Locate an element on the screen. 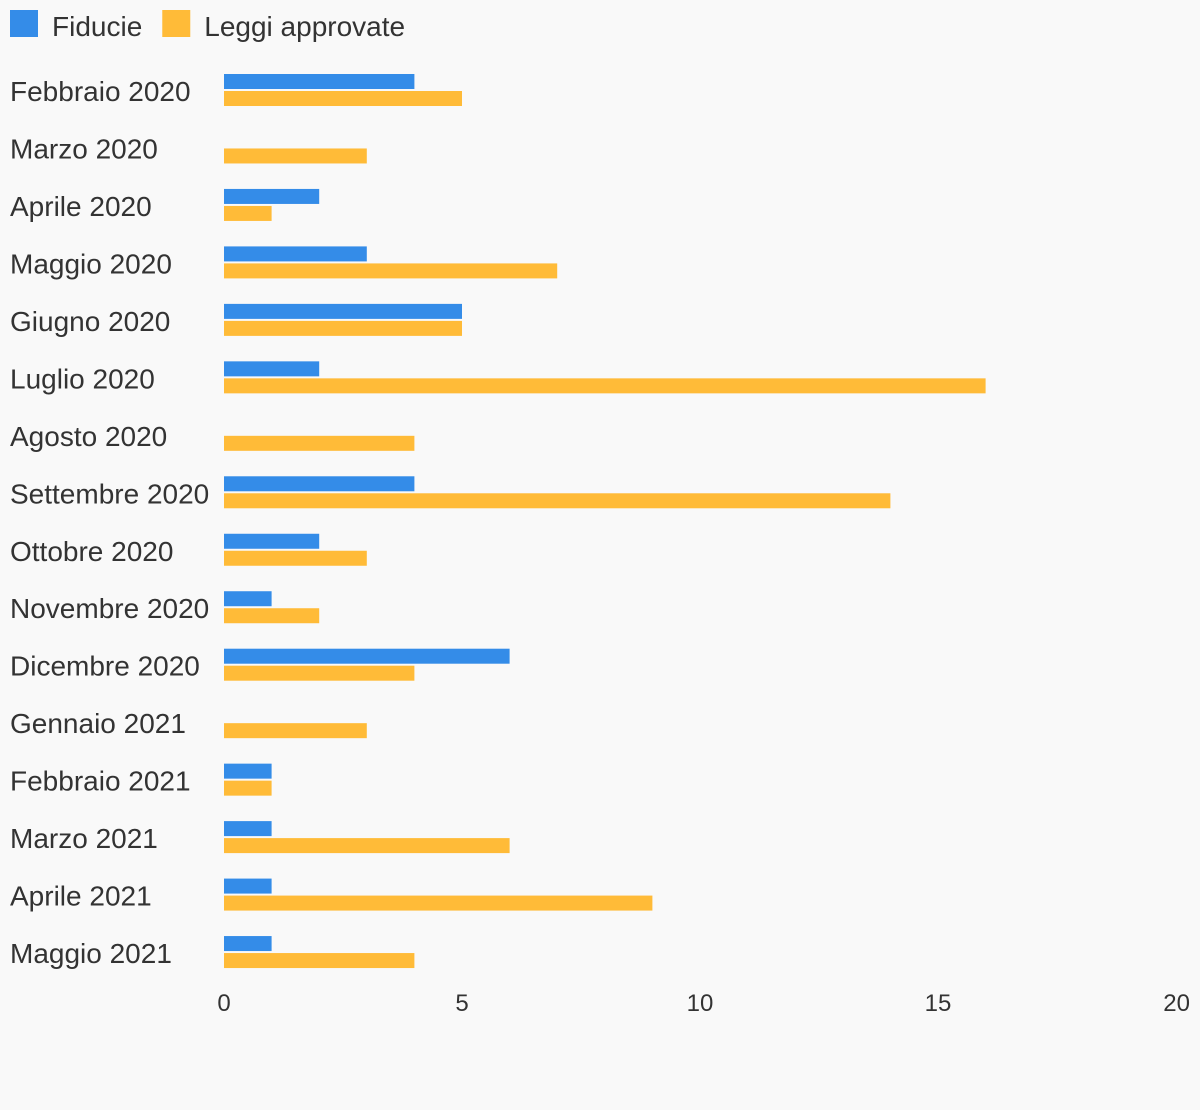  category-label: Luglio 2020 is located at coordinates (82, 378).